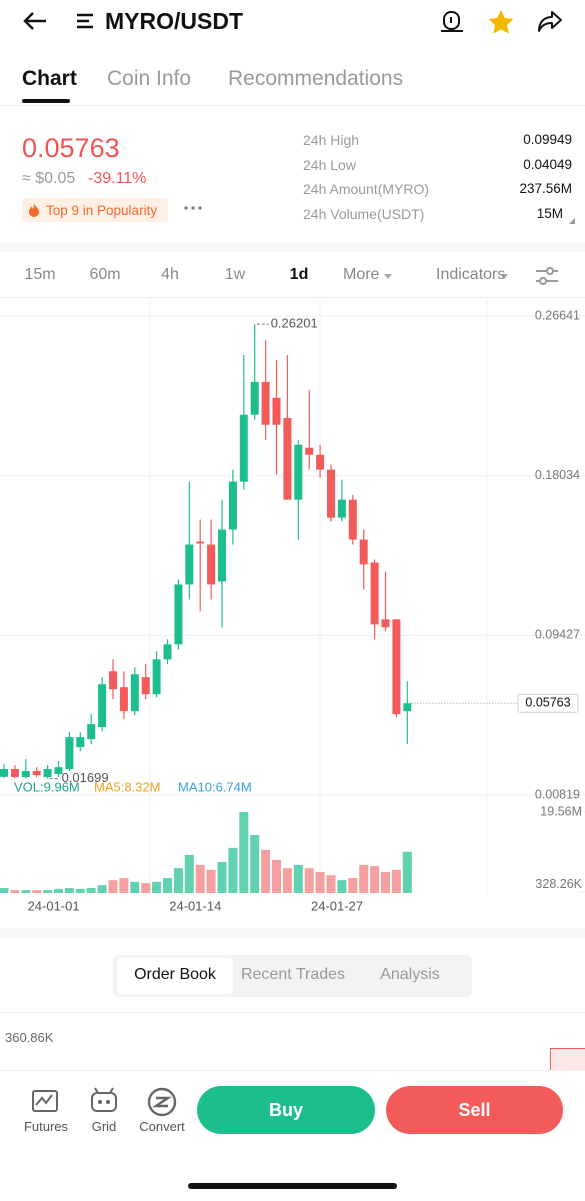 This screenshot has width=585, height=1201. What do you see at coordinates (545, 188) in the screenshot?
I see `stat-value: 237.56M` at bounding box center [545, 188].